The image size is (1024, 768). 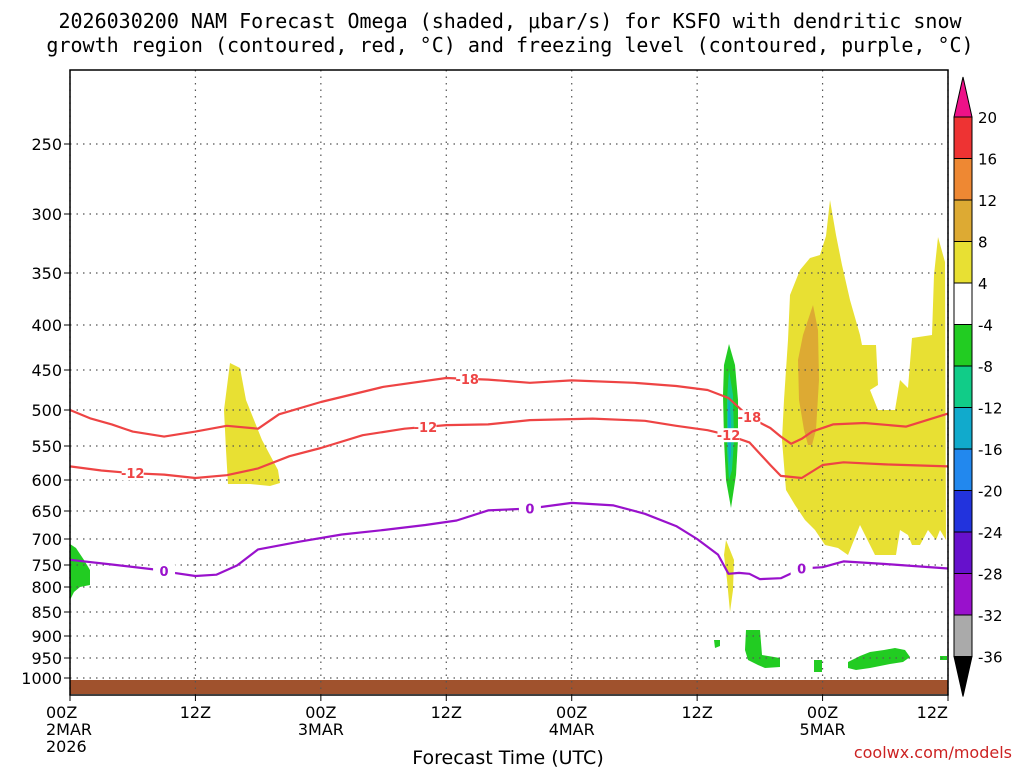 I want to click on x-tick-label: 3MAR, so click(x=321, y=729).